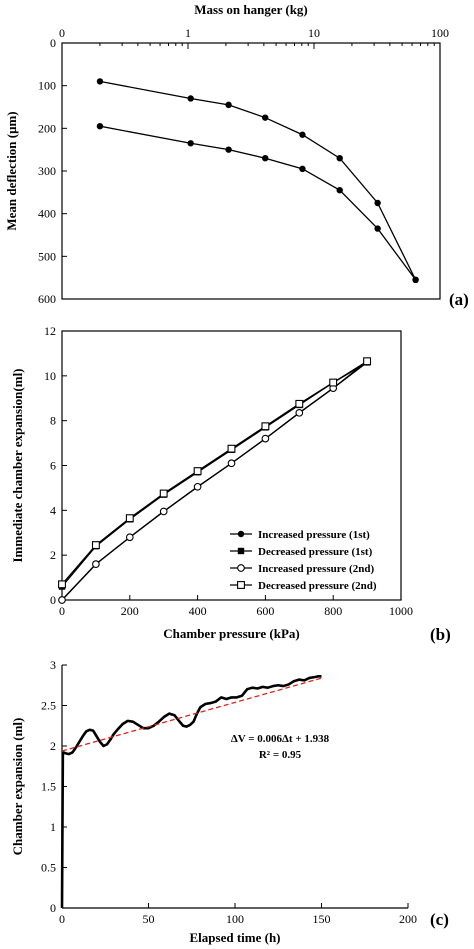 Image resolution: width=474 pixels, height=949 pixels. I want to click on x-tick-label: 10, so click(314, 33).